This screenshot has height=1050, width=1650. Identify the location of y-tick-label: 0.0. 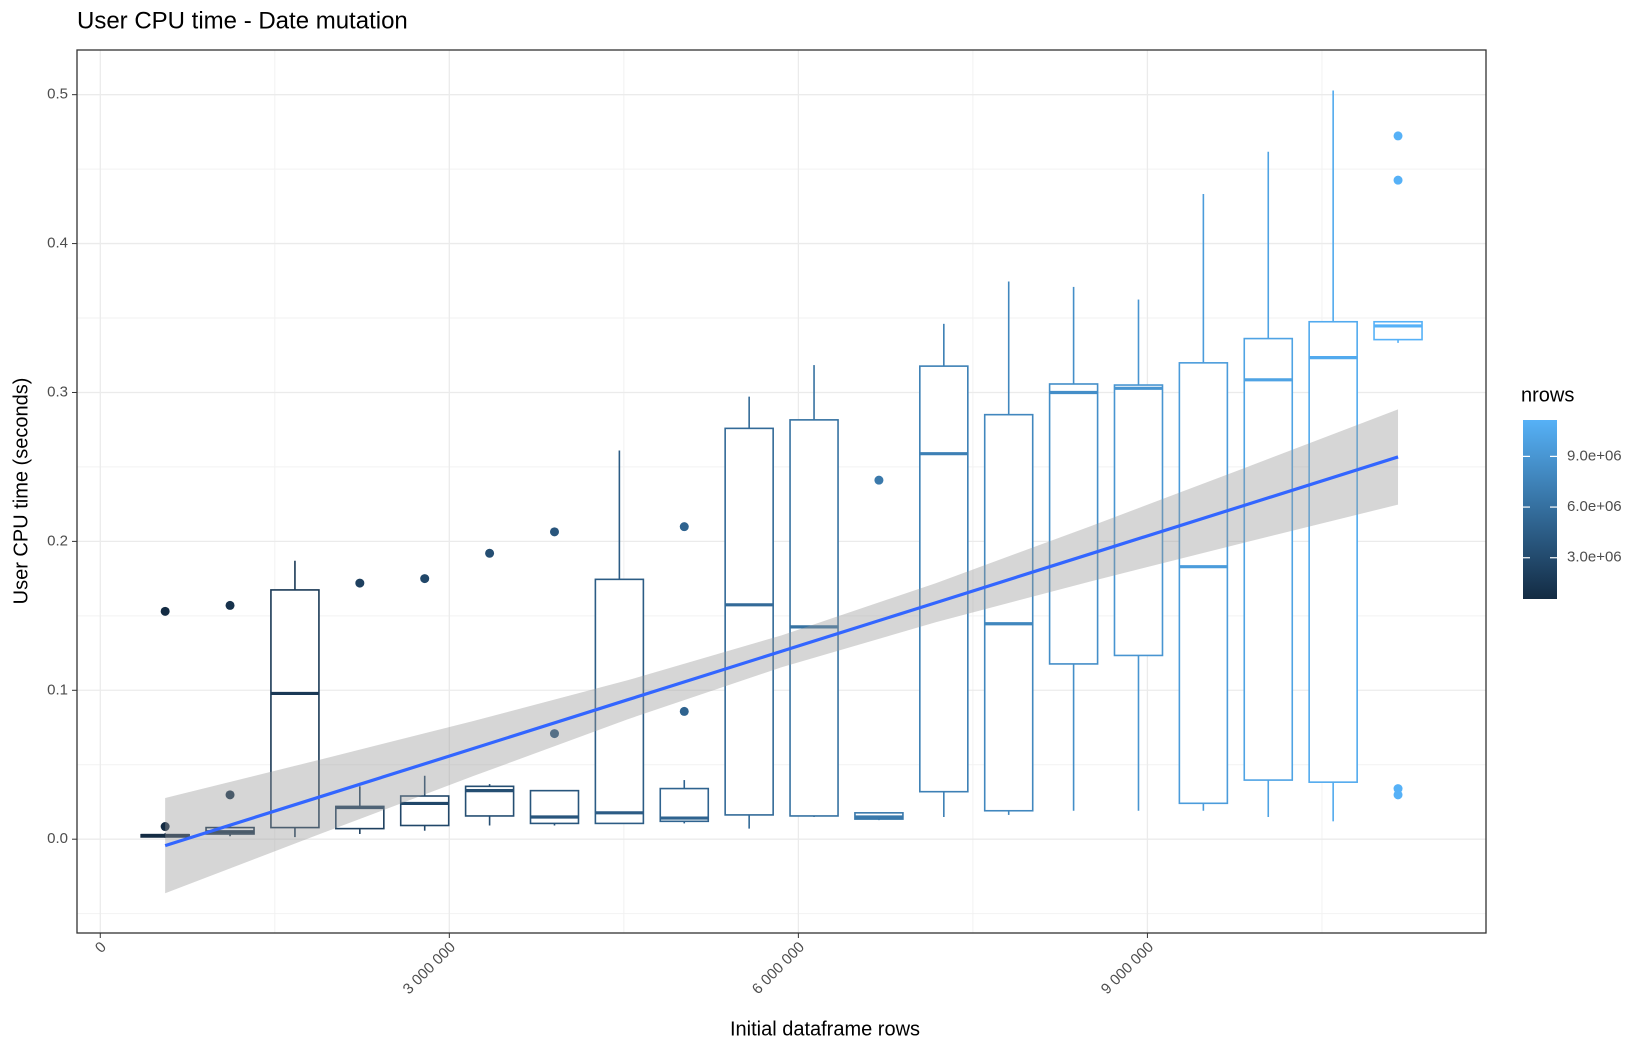
(57, 838).